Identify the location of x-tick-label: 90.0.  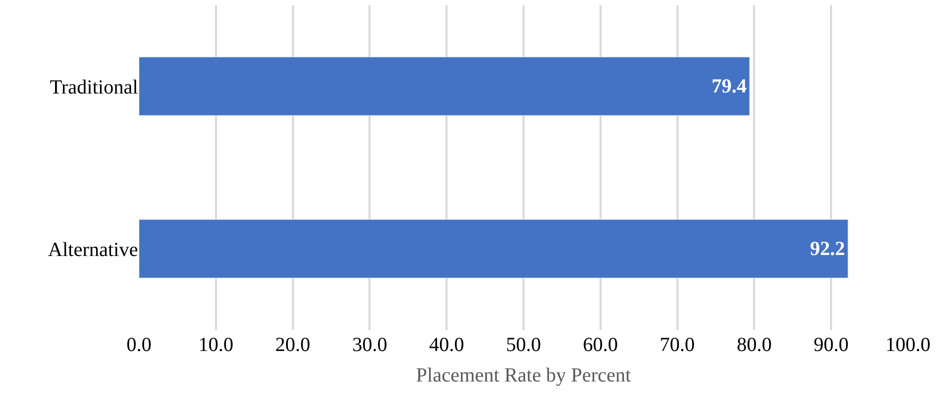
(831, 345).